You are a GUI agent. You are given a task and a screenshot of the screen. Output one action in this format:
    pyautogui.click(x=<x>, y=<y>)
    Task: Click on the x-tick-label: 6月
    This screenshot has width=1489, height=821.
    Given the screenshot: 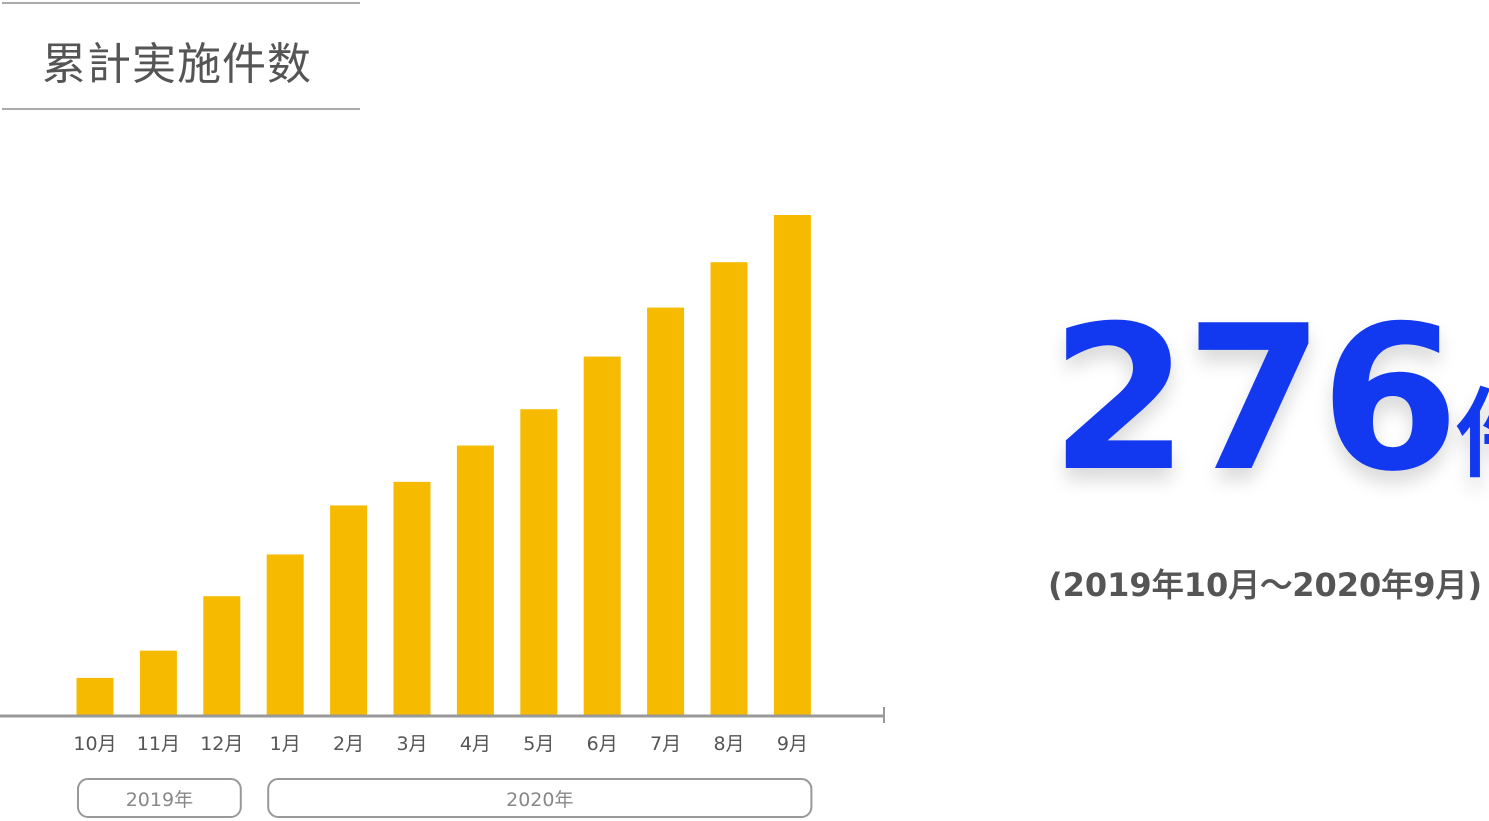 What is the action you would take?
    pyautogui.click(x=602, y=744)
    